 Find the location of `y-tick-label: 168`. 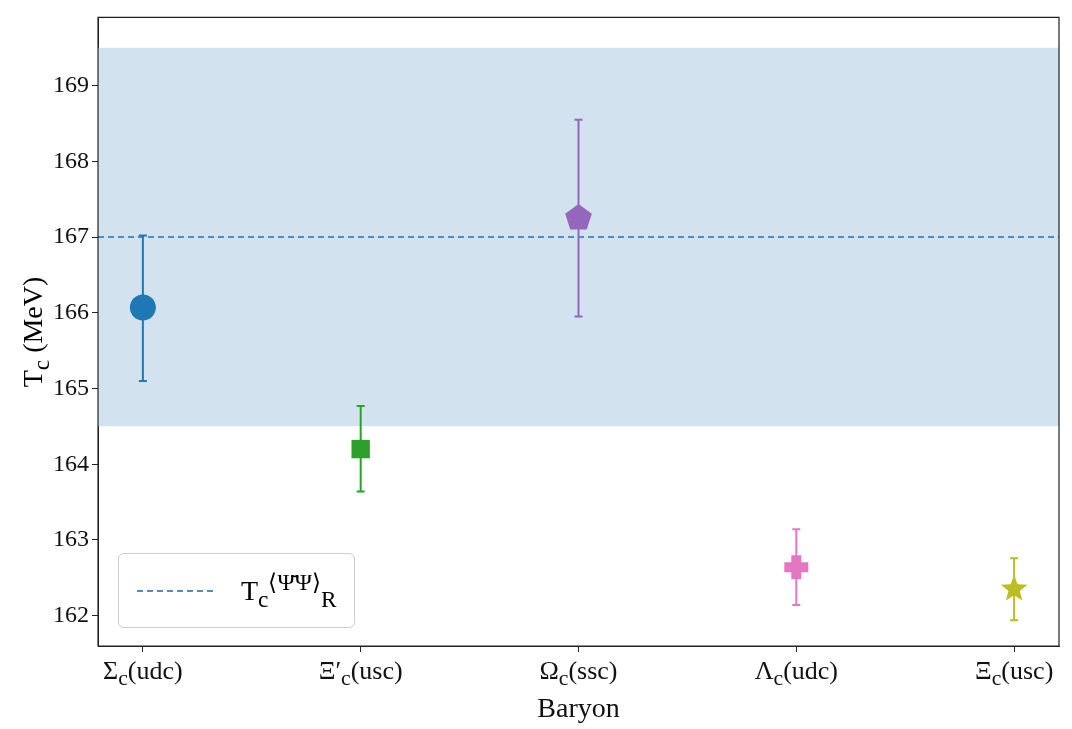

y-tick-label: 168 is located at coordinates (71, 159).